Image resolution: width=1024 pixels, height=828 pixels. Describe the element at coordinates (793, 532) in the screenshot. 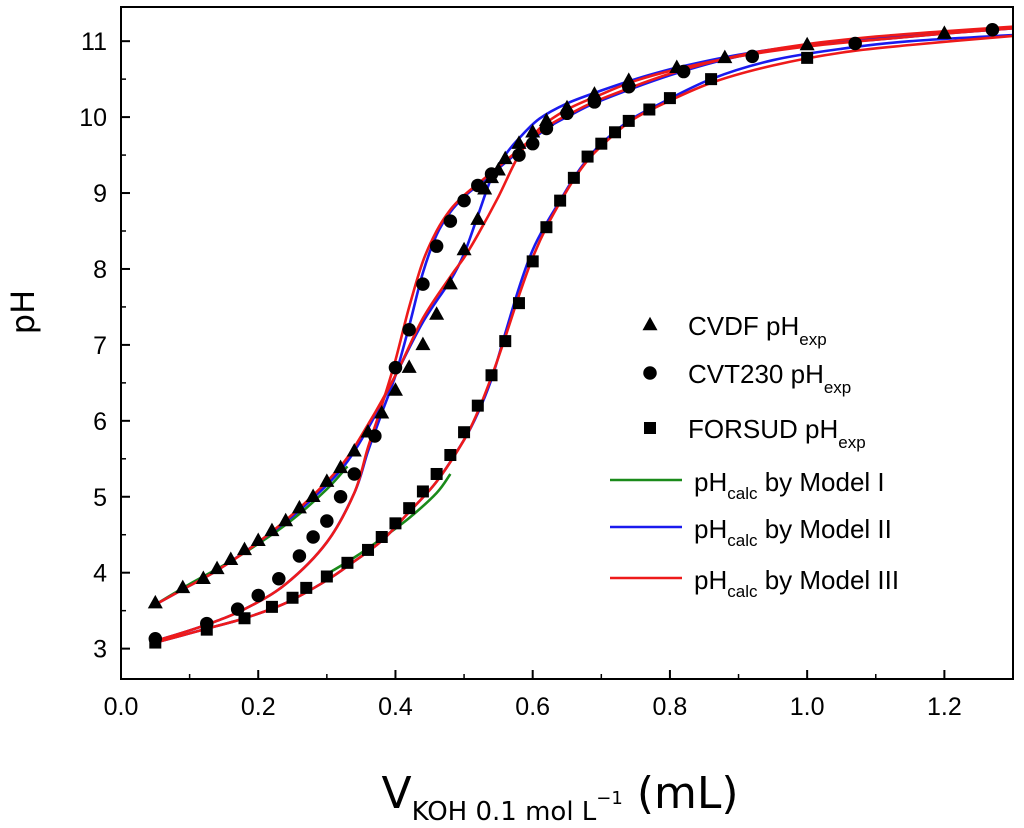

I see `legend-label: pHcalc by Model II` at that location.